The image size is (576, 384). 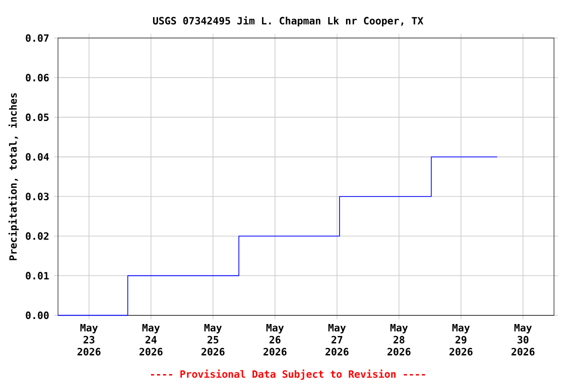 I want to click on x-tick-label: May 27 2026, so click(x=337, y=340).